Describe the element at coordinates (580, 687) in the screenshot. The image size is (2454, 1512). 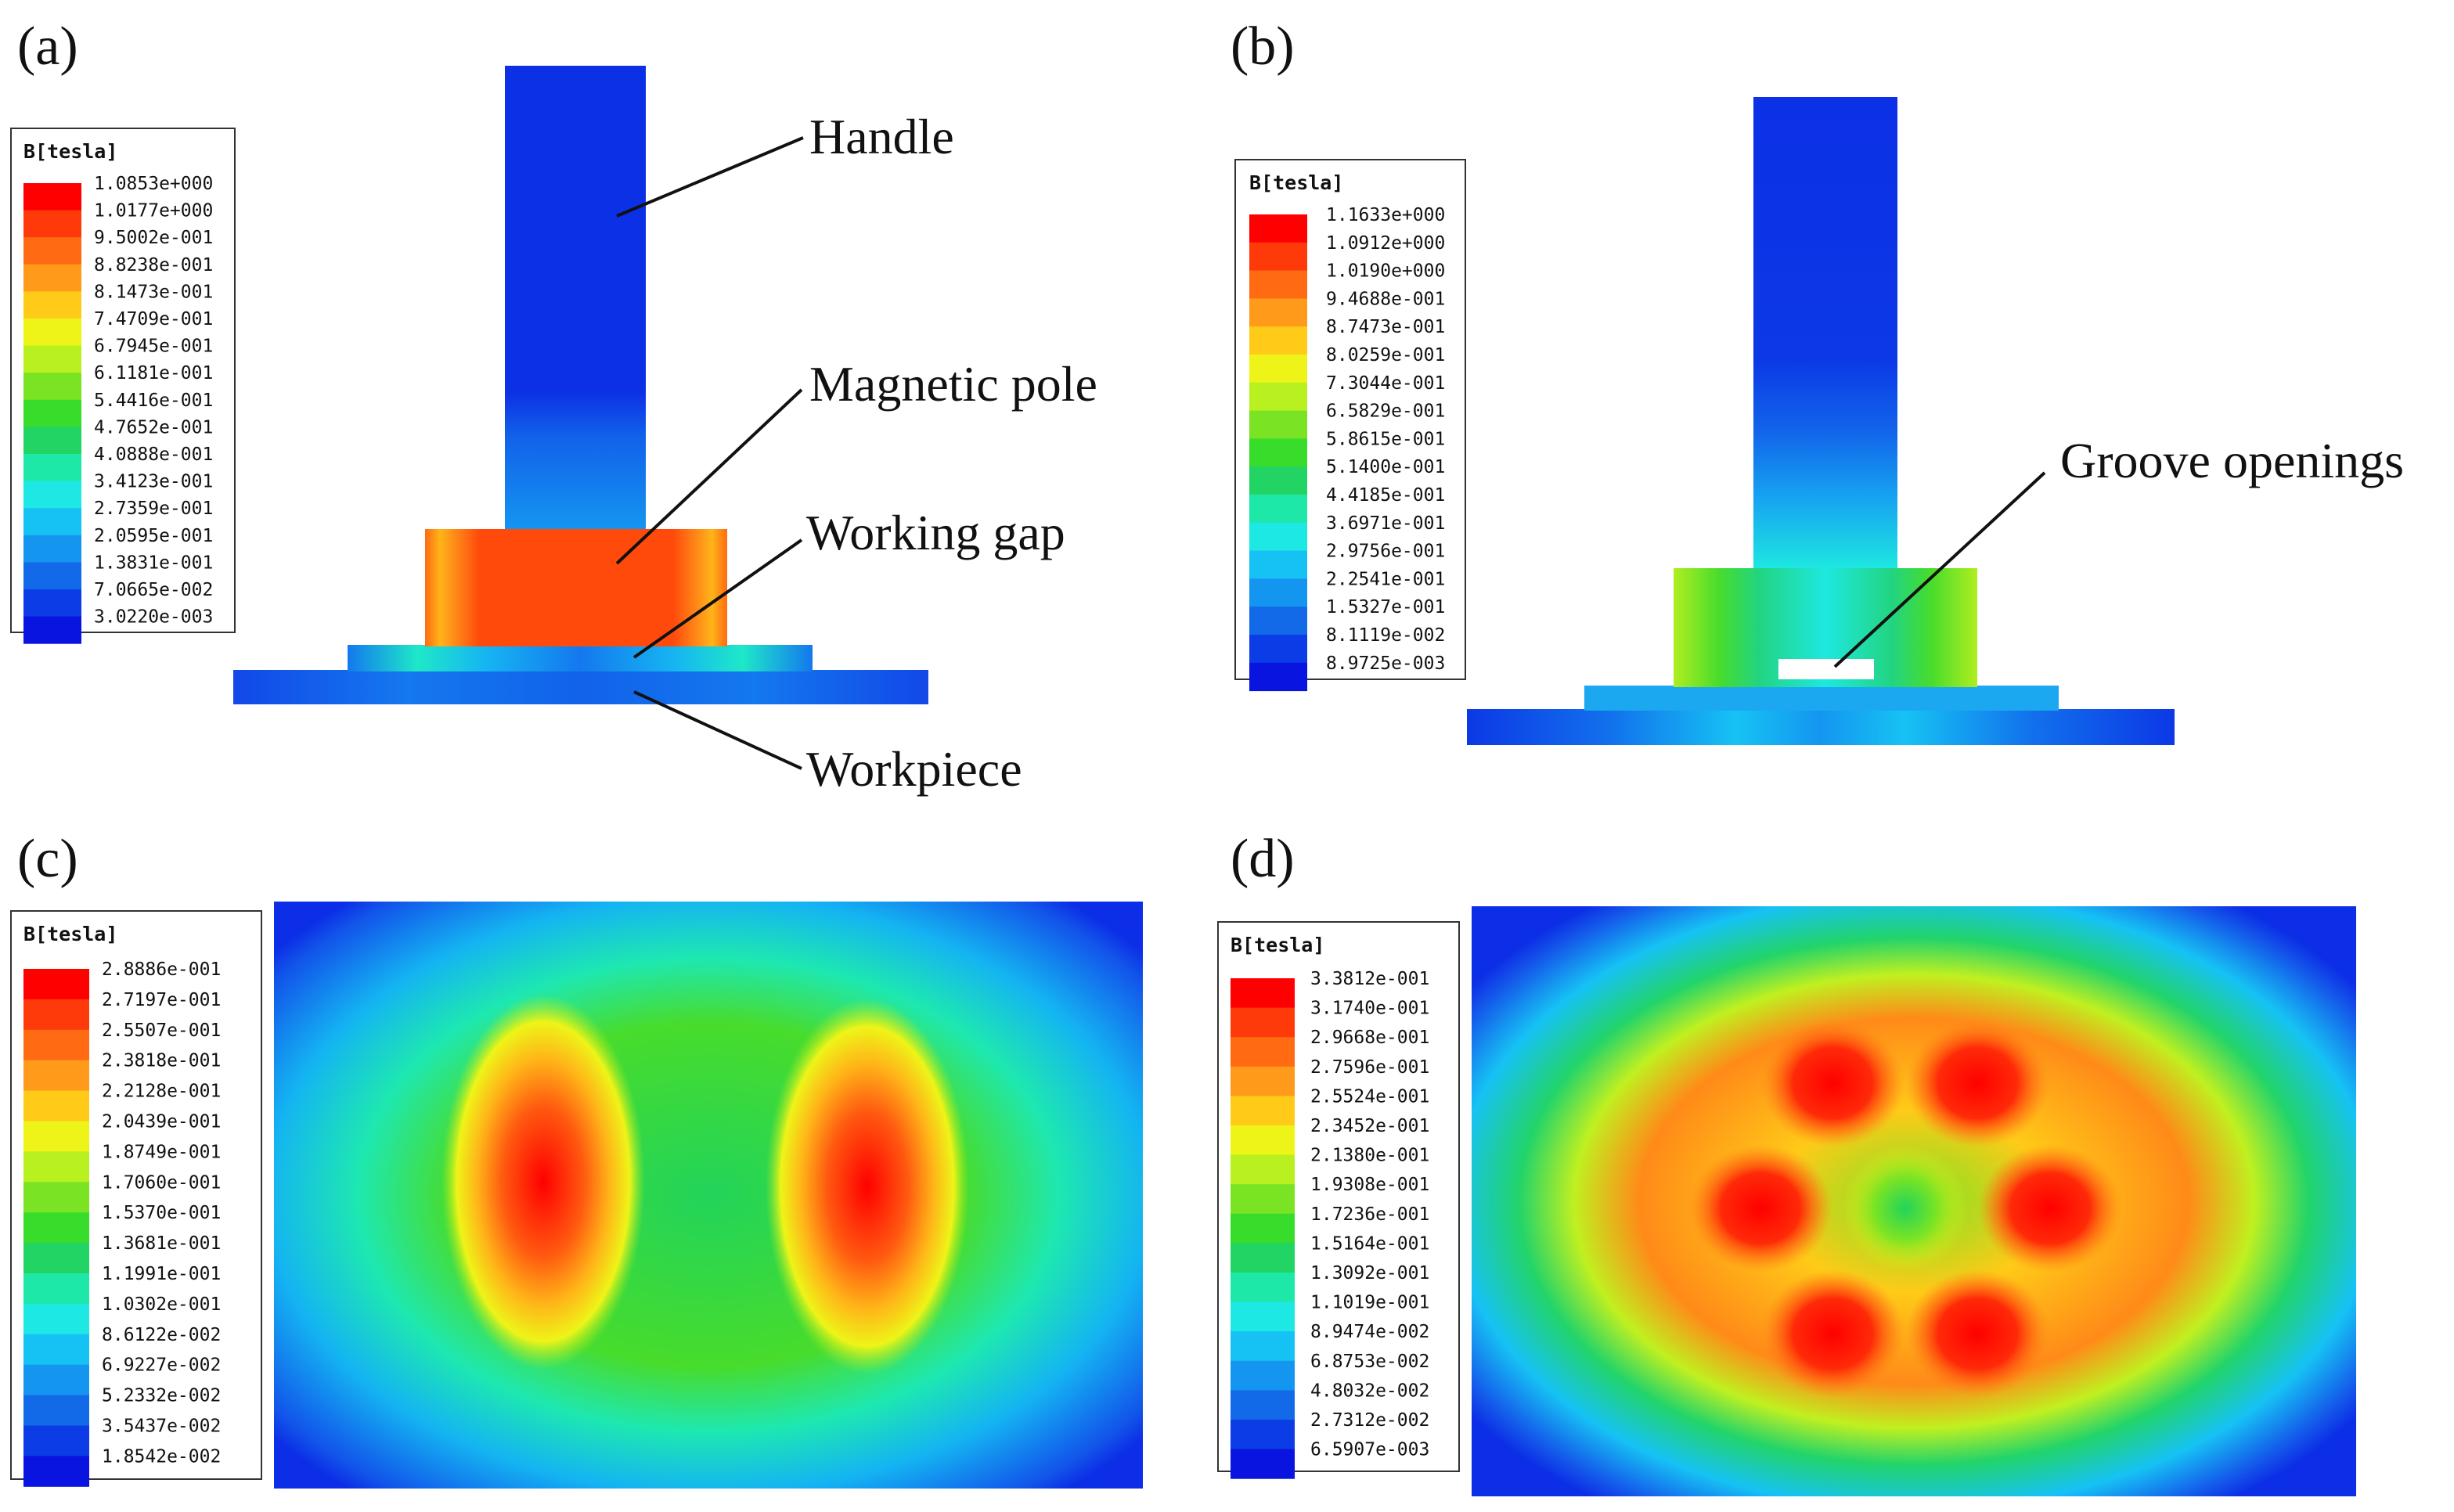
I see `workpiece-shape` at that location.